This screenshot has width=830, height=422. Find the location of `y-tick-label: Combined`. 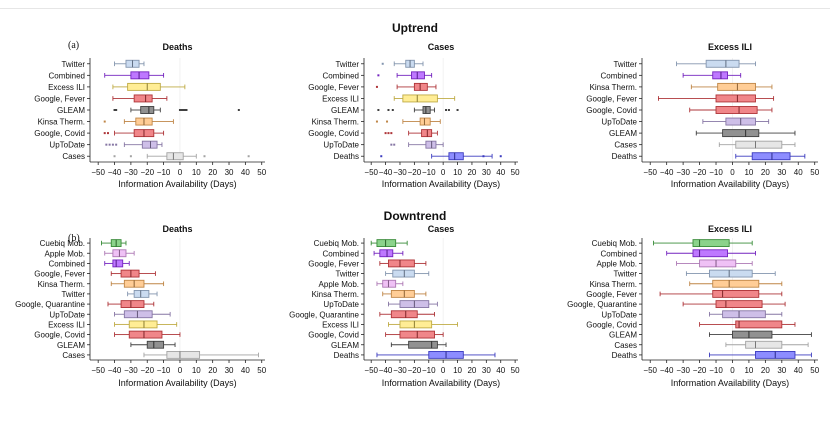

y-tick-label: Combined is located at coordinates (67, 75).